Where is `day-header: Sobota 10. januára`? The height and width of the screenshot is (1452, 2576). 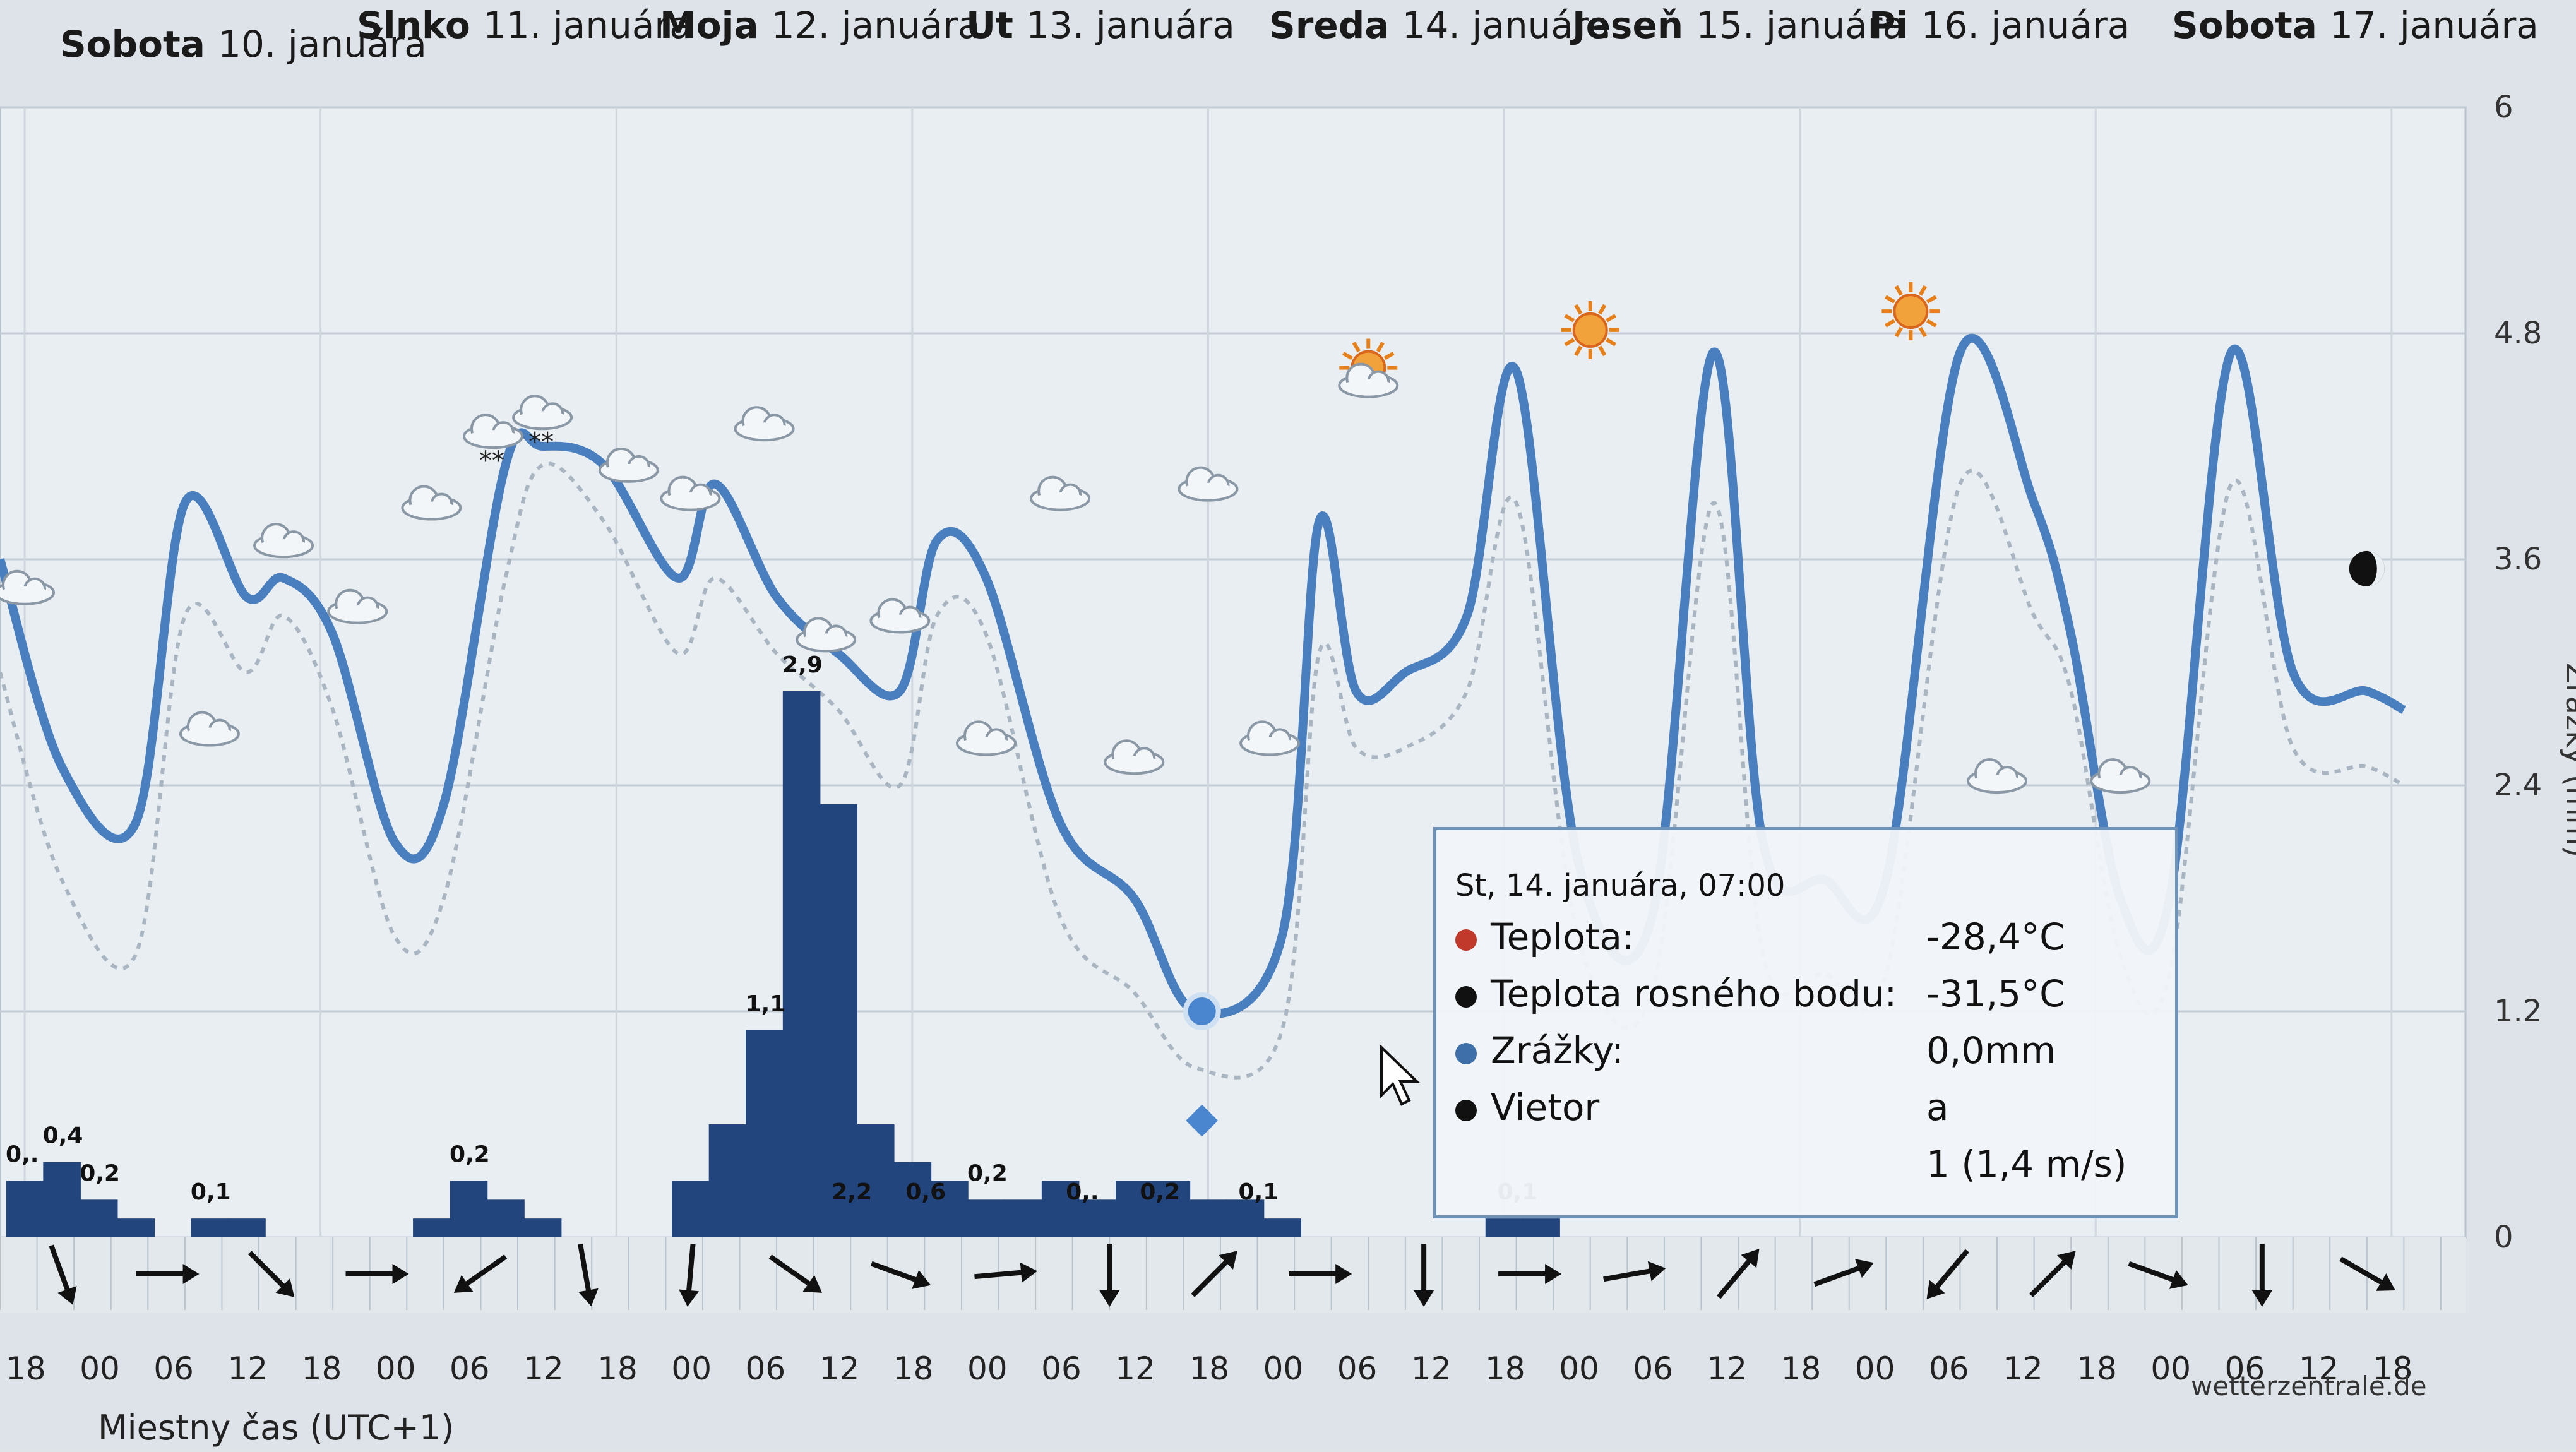 day-header: Sobota 10. januára is located at coordinates (243, 44).